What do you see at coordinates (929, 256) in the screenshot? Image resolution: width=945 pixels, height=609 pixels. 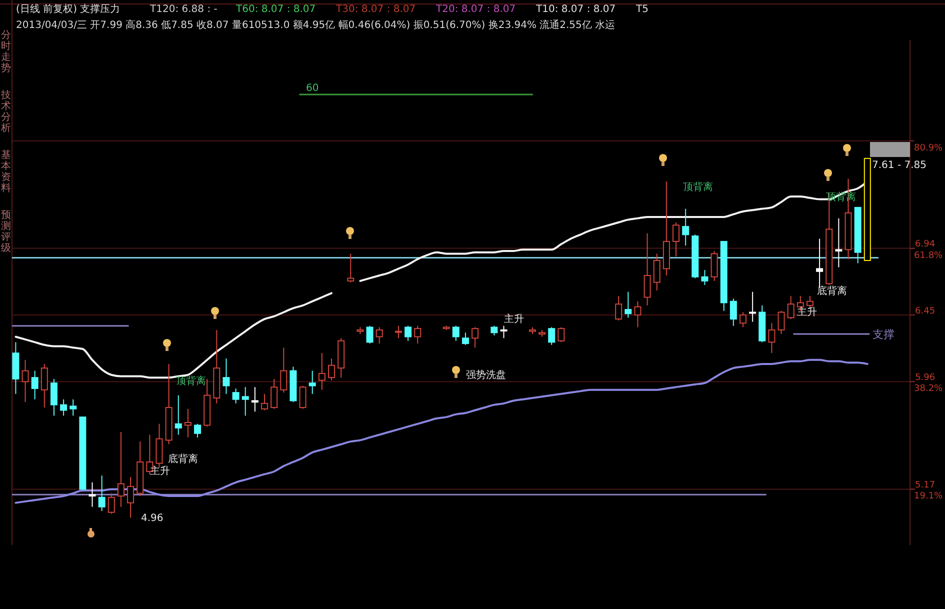 I see `y2-tick-label: 61.8%` at bounding box center [929, 256].